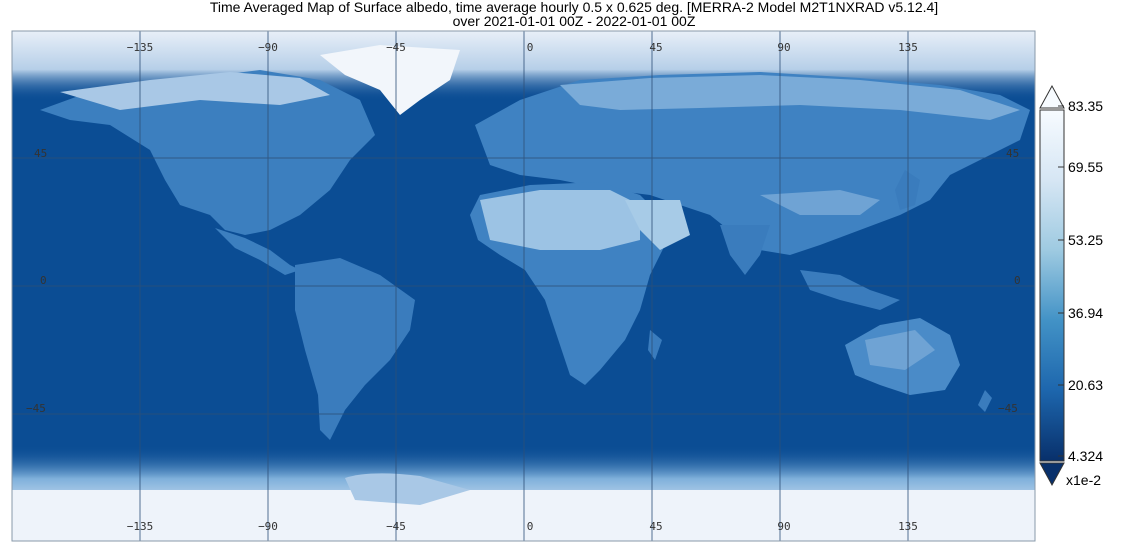 Image resolution: width=1148 pixels, height=543 pixels. What do you see at coordinates (908, 47) in the screenshot?
I see `lon-tick-top: 135` at bounding box center [908, 47].